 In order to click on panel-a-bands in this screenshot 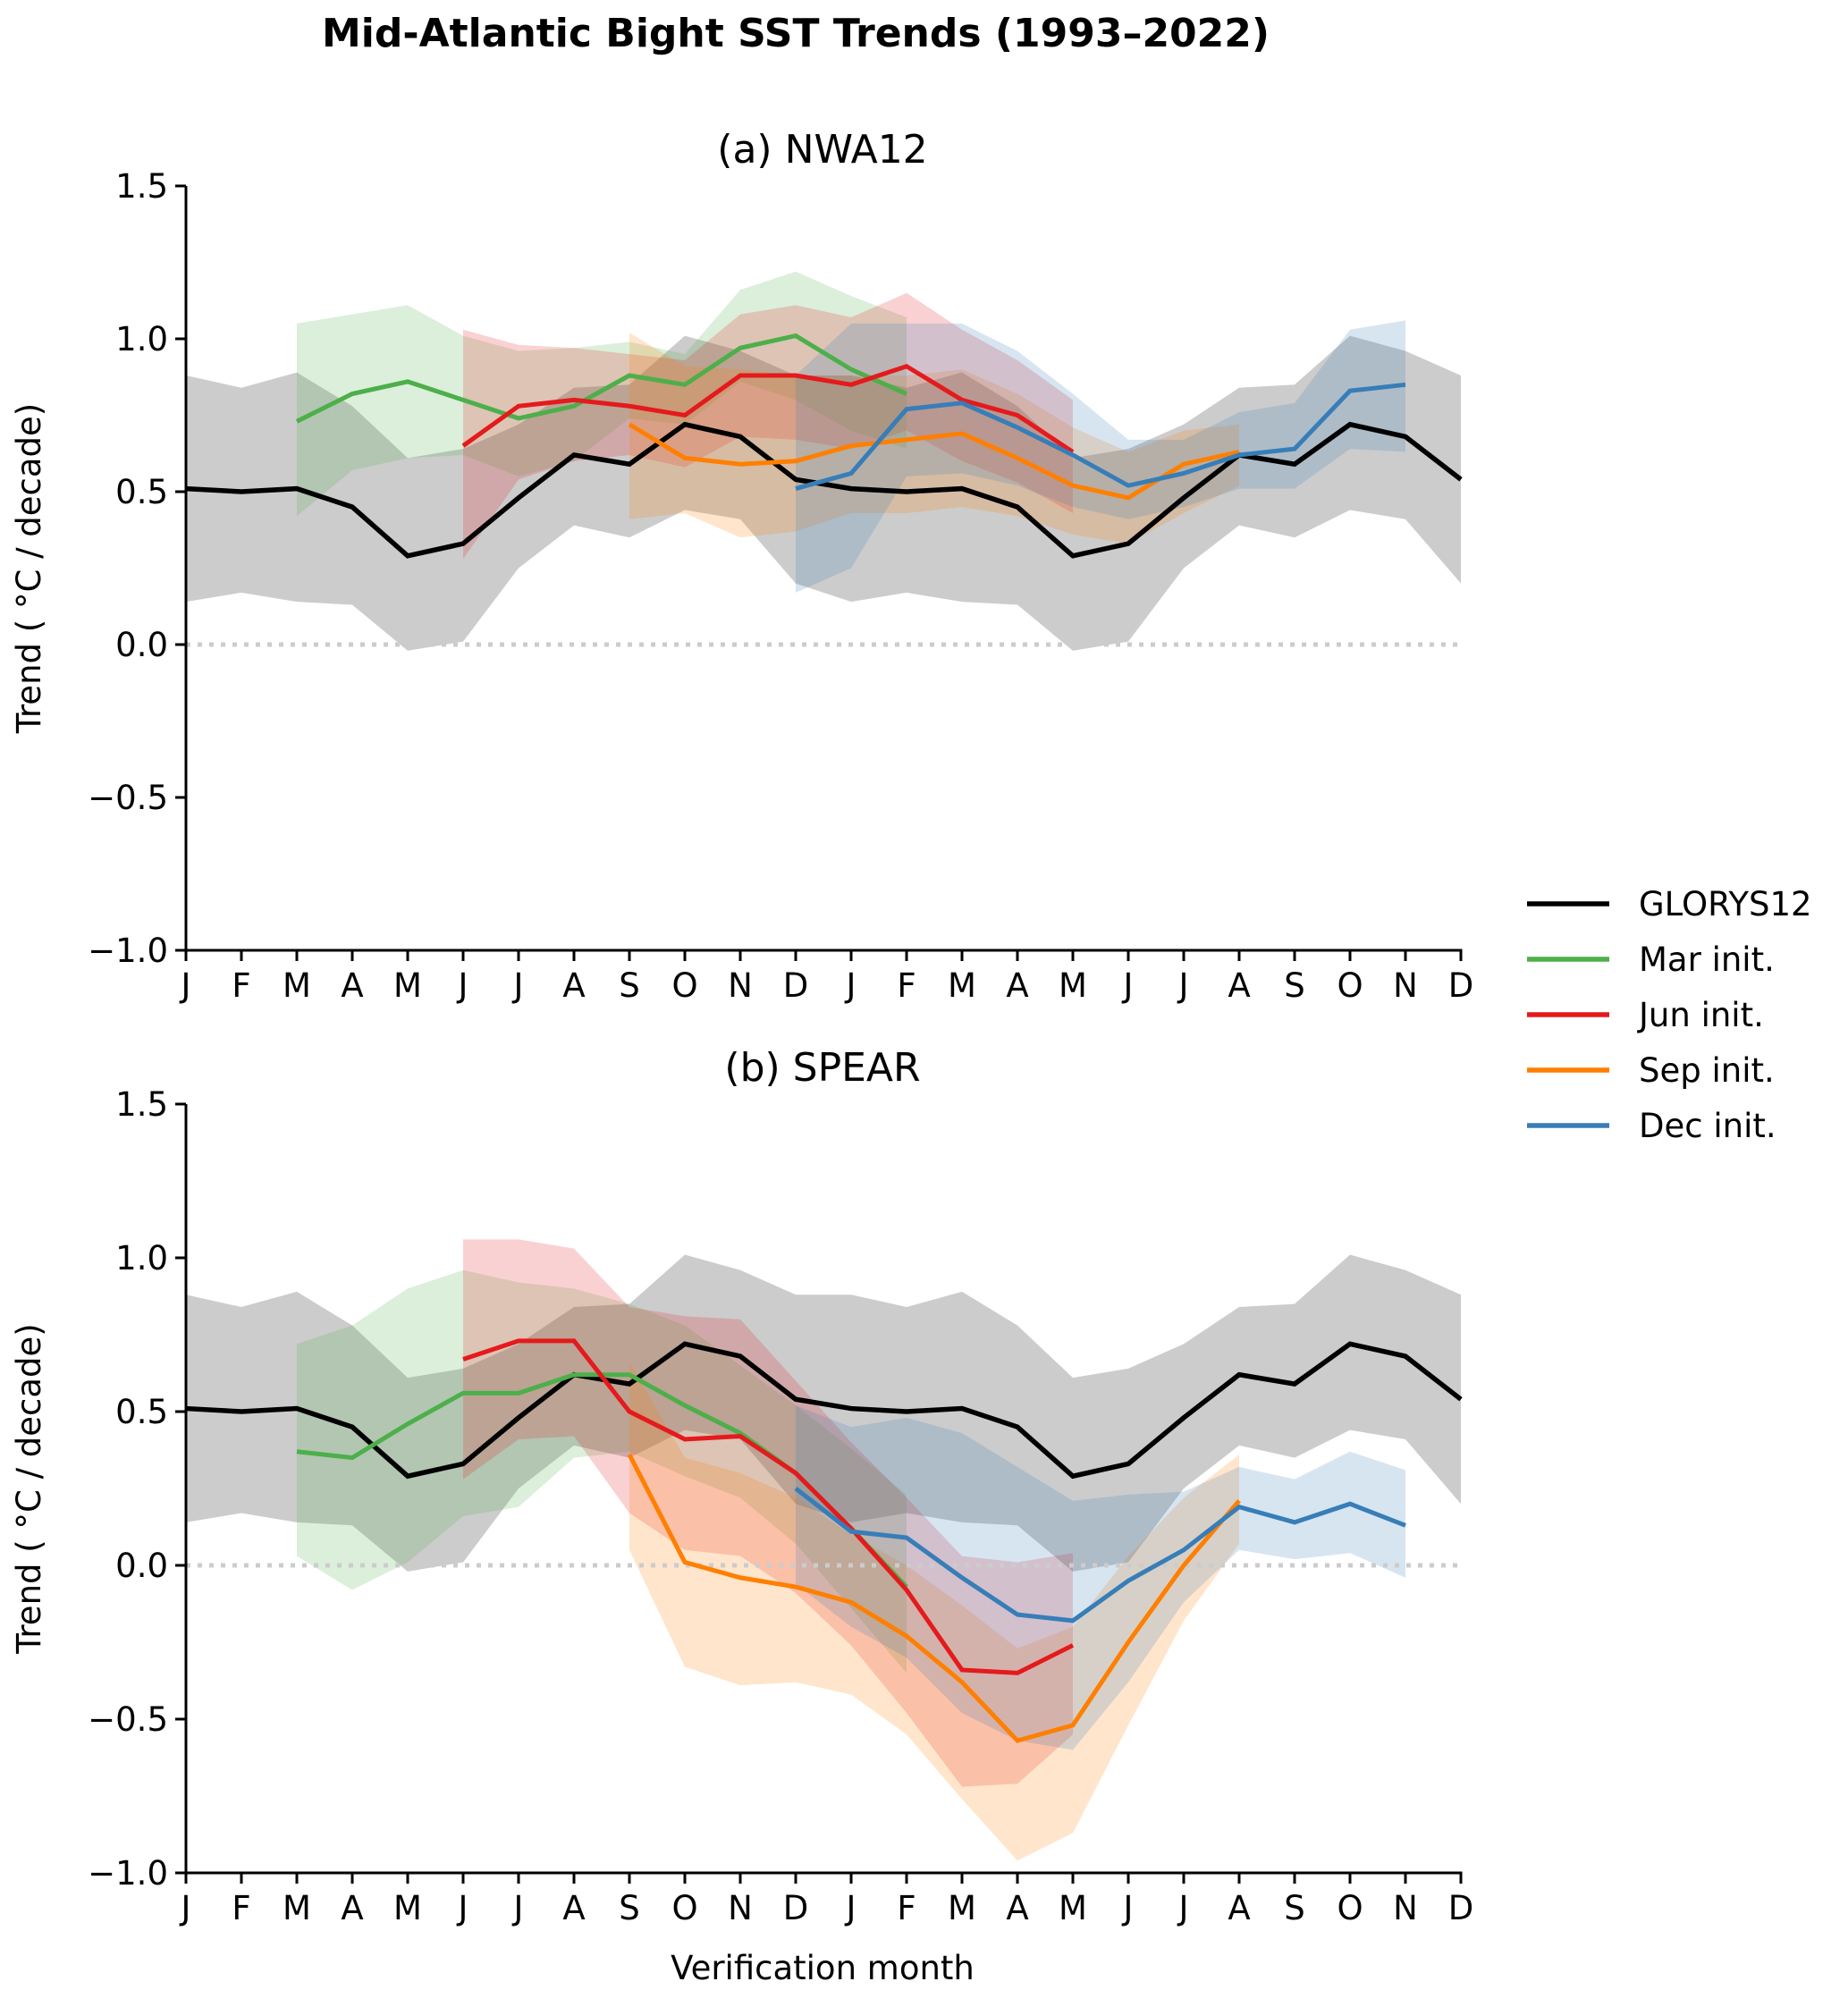, I will do `click(823, 461)`.